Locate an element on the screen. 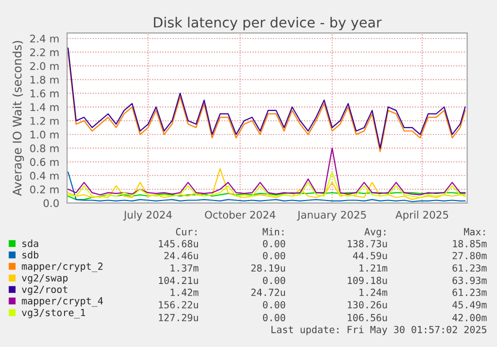  text: 1.42m is located at coordinates (184, 292).